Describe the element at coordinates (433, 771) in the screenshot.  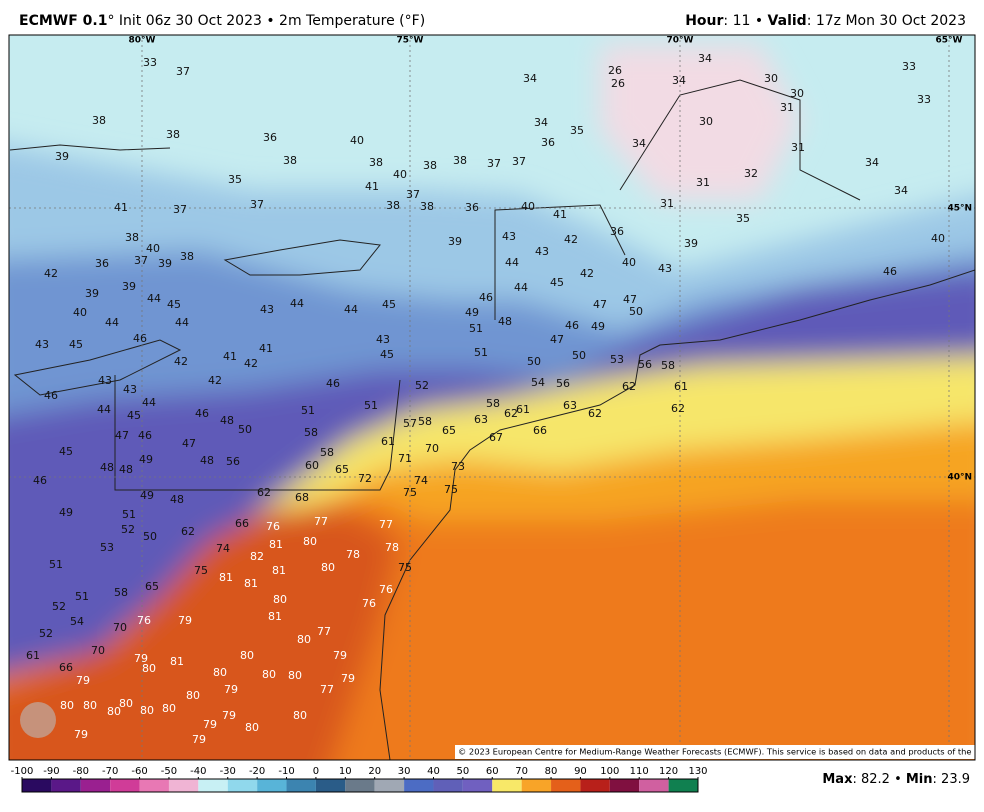
I see `colorbar-tick-label: 40` at that location.